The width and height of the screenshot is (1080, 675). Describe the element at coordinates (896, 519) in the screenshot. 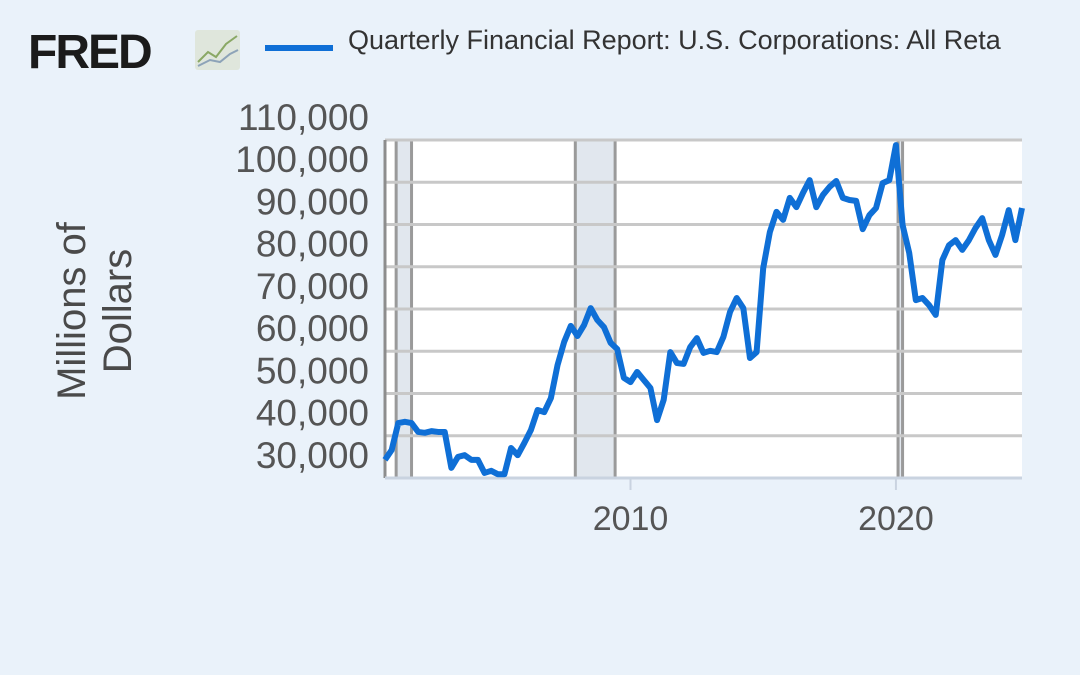

I see `x-tick-label: 2020` at that location.